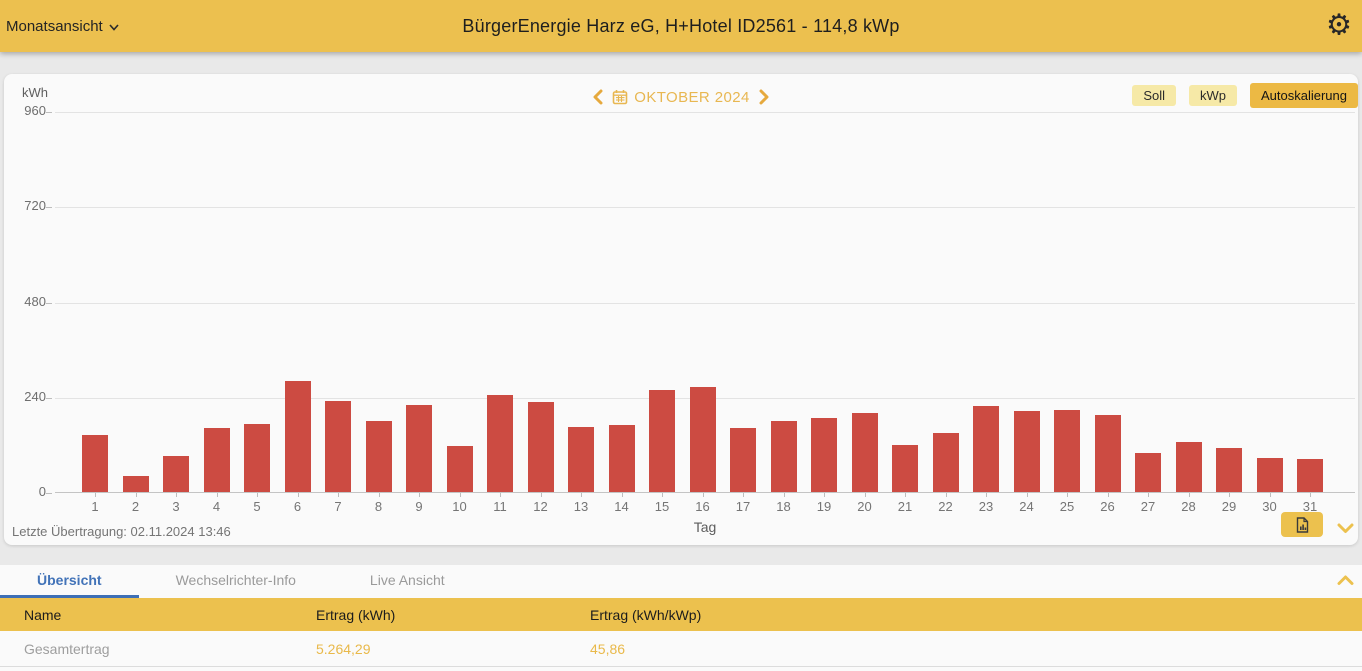 The height and width of the screenshot is (671, 1362). What do you see at coordinates (69, 581) in the screenshot?
I see `tab-uebersicht: Übersicht` at bounding box center [69, 581].